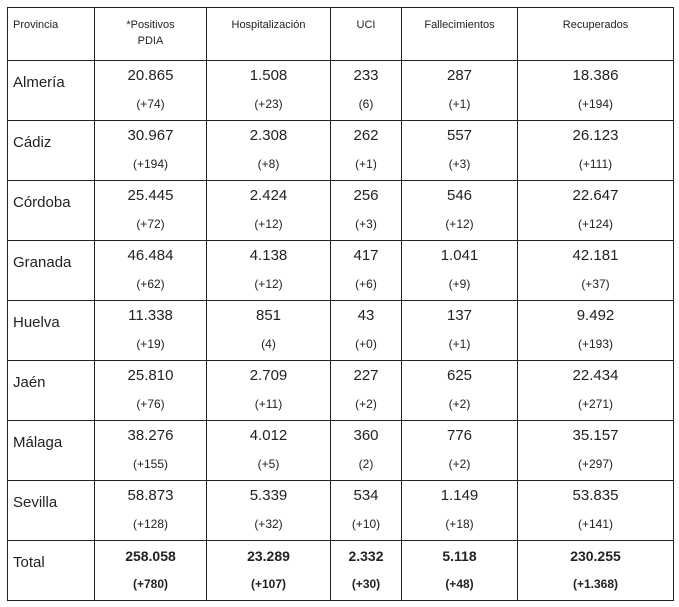  What do you see at coordinates (268, 315) in the screenshot?
I see `cell-value: 851` at bounding box center [268, 315].